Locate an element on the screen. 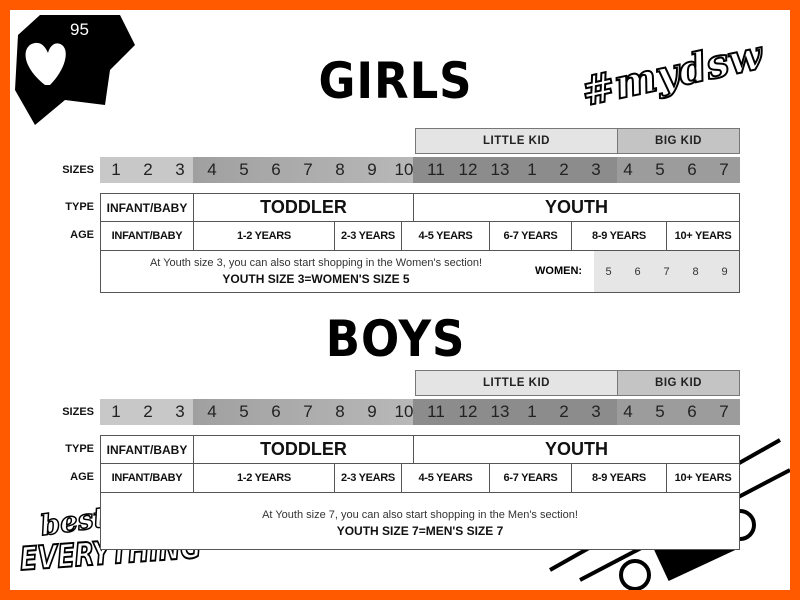 This screenshot has width=800, height=600. men-conversion: YOUTH SIZE 7=MEN'S SIZE 7 is located at coordinates (420, 531).